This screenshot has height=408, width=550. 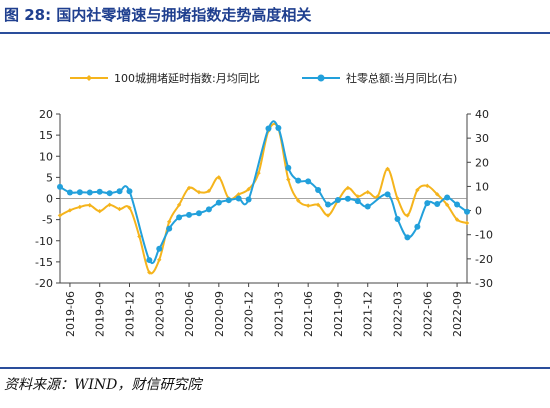 What do you see at coordinates (159, 314) in the screenshot?
I see `x-tick-label: 2020-03` at bounding box center [159, 314].